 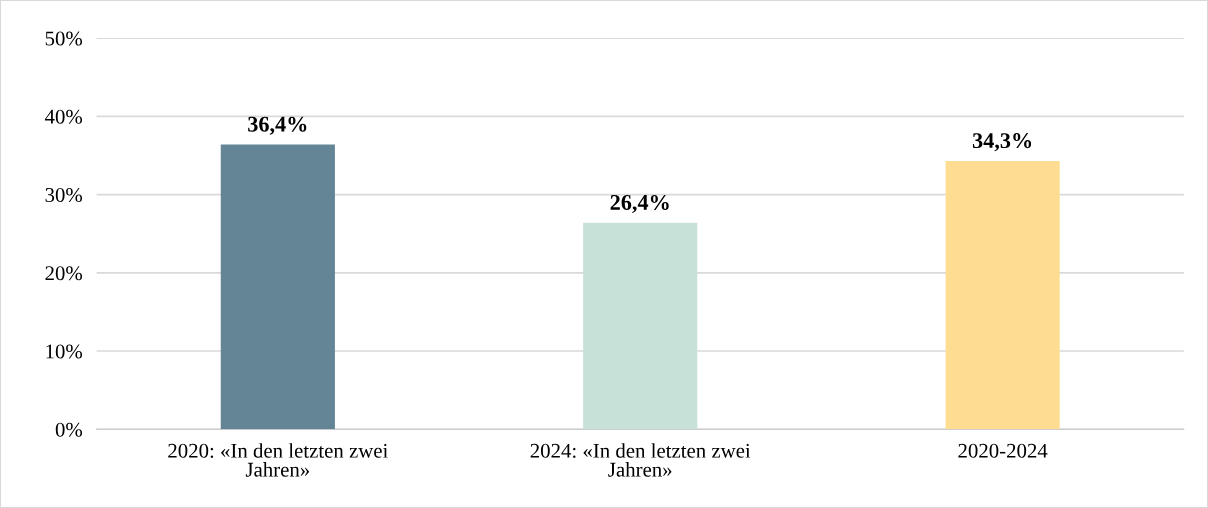 What do you see at coordinates (640, 460) in the screenshot?
I see `x-tick-label: 2024: «In den letzten zwei Jahren»` at bounding box center [640, 460].